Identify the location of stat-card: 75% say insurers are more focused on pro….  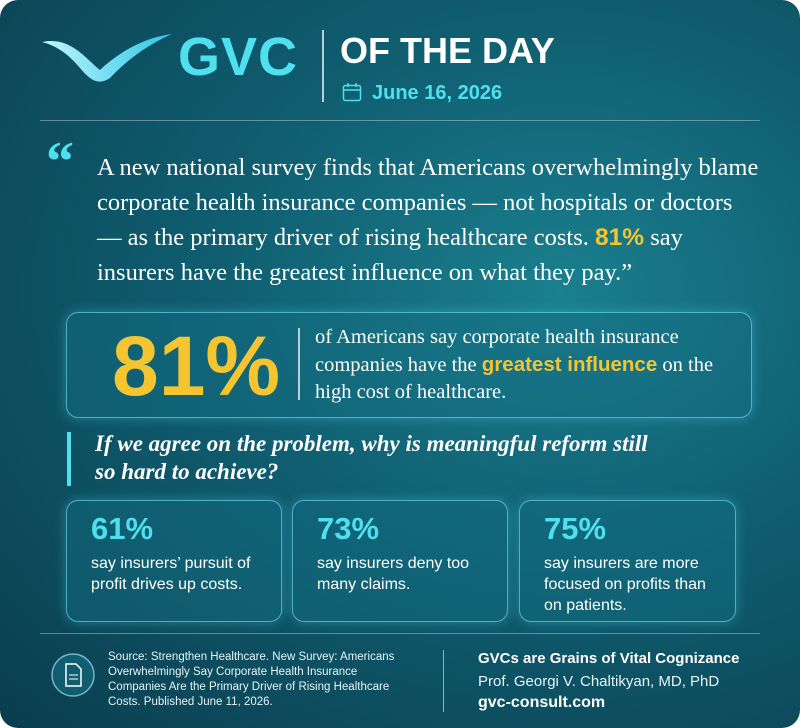
(627, 561).